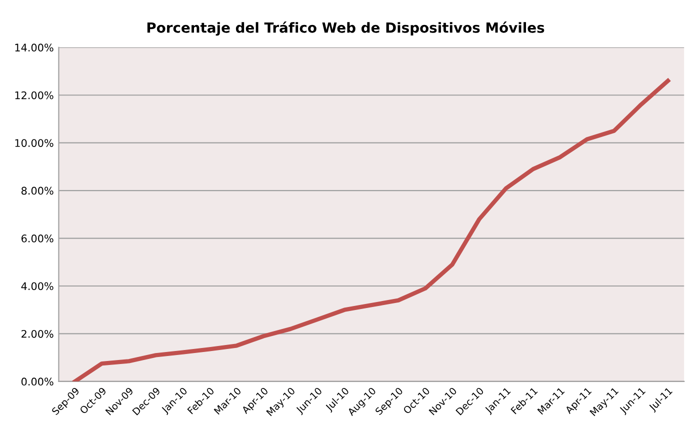 The image size is (691, 431). What do you see at coordinates (34, 48) in the screenshot?
I see `y-tick-label: 14.00%` at bounding box center [34, 48].